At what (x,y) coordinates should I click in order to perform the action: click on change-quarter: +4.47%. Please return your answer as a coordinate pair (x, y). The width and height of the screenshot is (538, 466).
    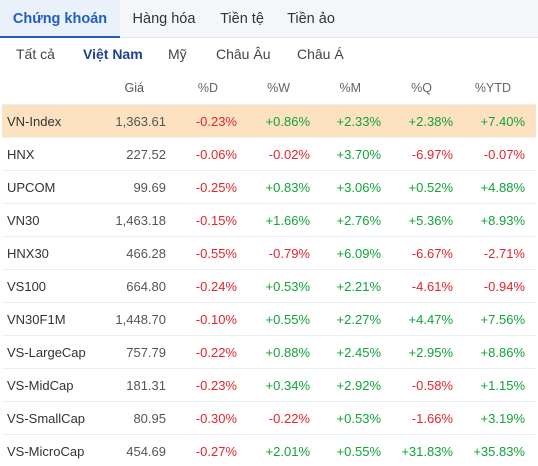
    Looking at the image, I should click on (430, 319).